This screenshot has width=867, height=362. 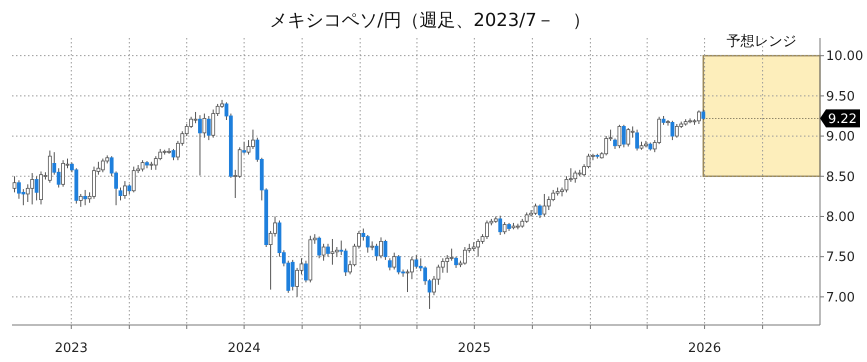 I want to click on y-tick-label: 7.50, so click(x=840, y=258).